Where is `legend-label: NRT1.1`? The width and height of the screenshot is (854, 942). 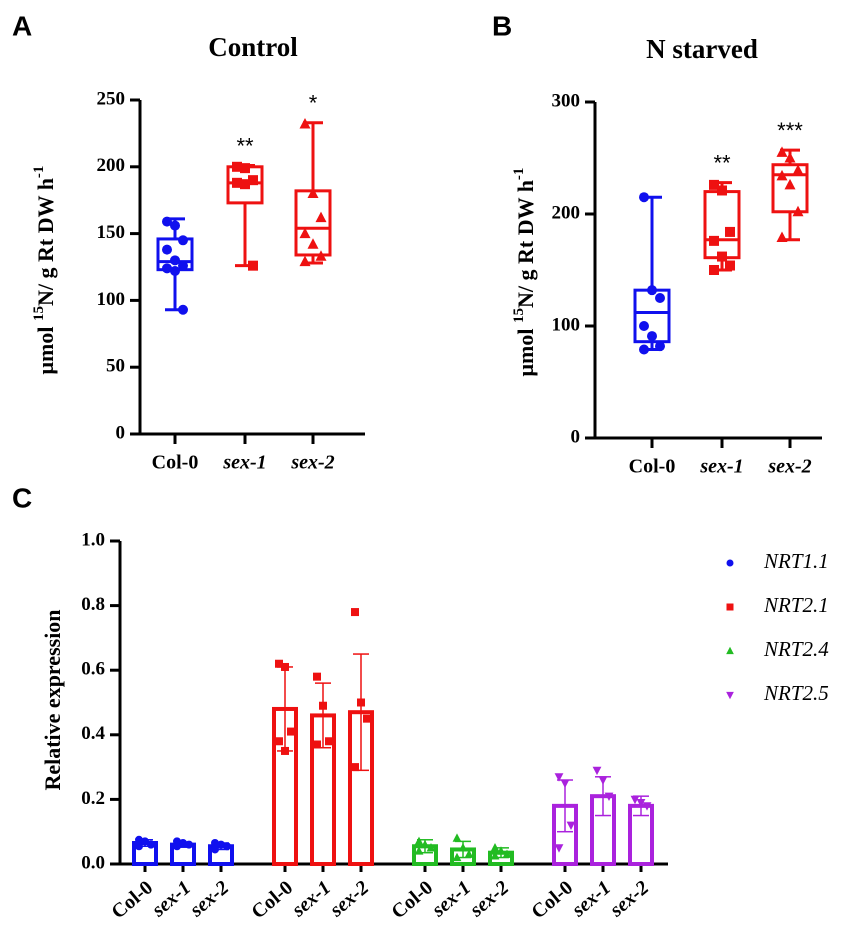
legend-label: NRT1.1 is located at coordinates (796, 561).